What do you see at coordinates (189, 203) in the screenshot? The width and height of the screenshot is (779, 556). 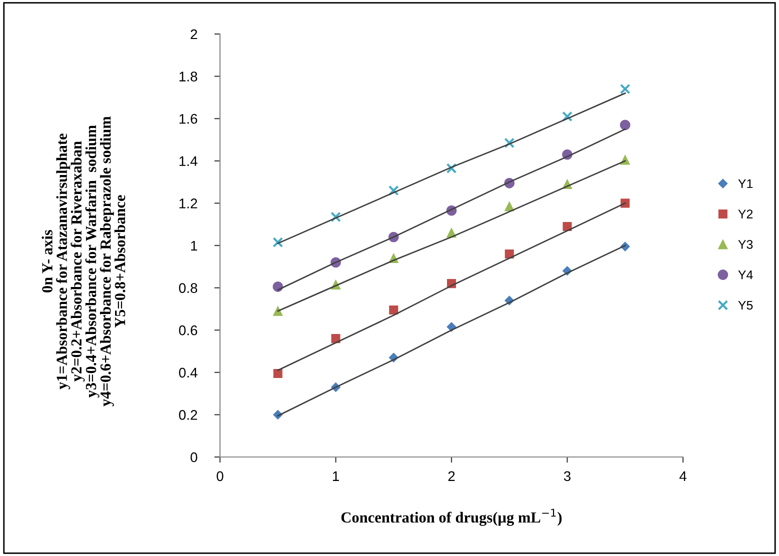 I see `y-tick-label: 1.2` at bounding box center [189, 203].